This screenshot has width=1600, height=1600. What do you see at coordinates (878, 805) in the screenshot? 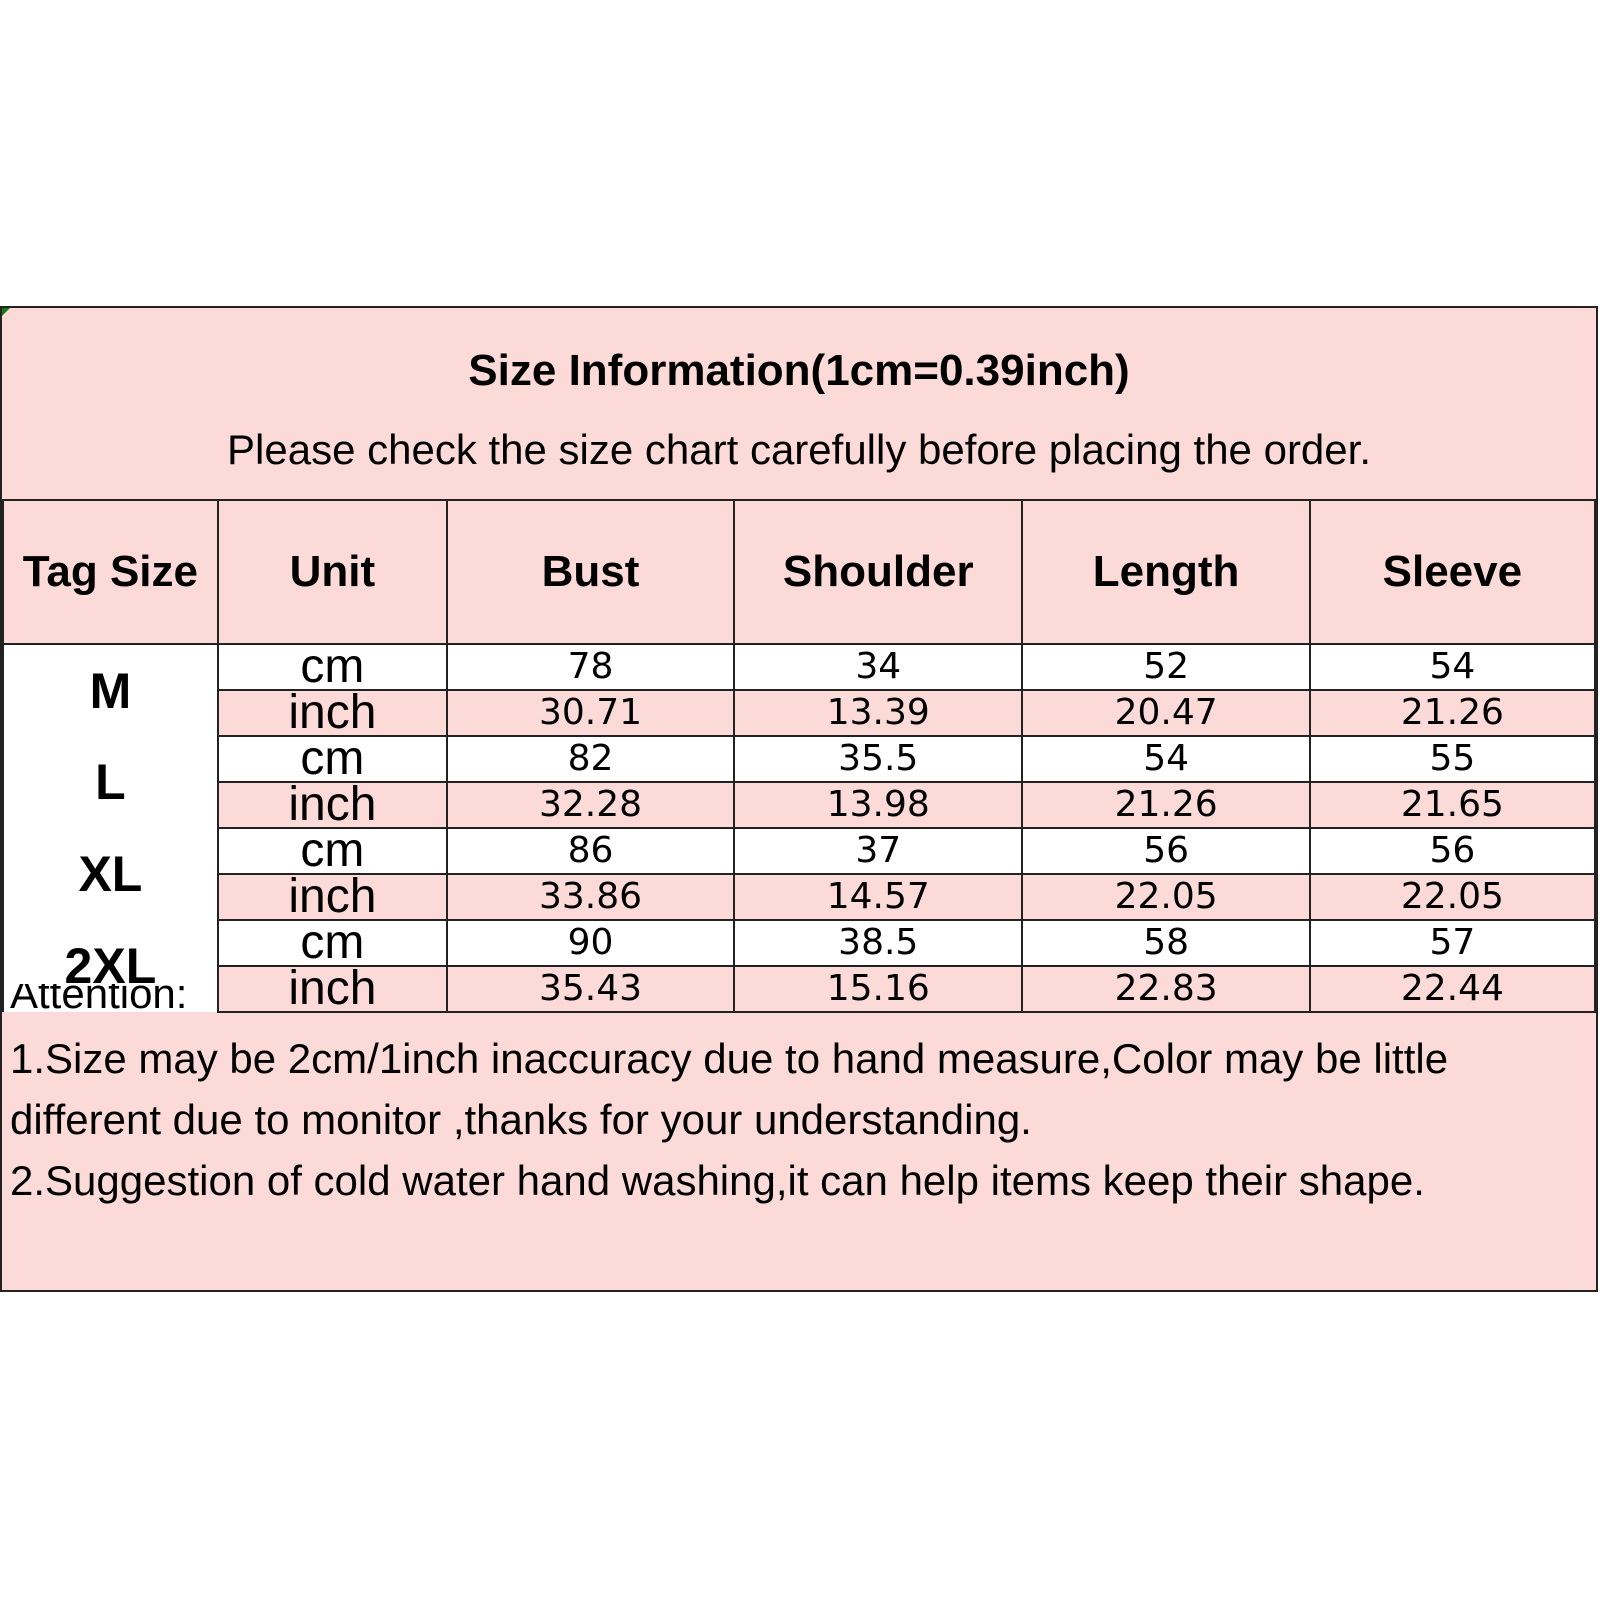
I see `shoulder-cell: 13.98` at bounding box center [878, 805].